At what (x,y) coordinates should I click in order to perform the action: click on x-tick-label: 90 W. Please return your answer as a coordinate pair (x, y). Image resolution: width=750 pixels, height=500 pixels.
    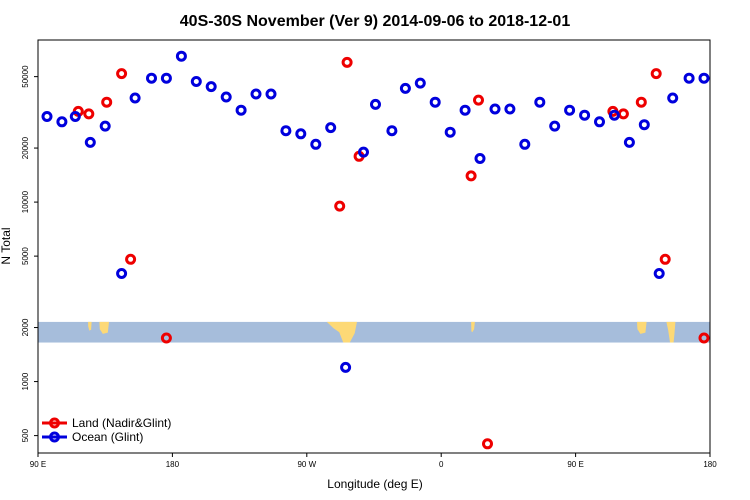
    Looking at the image, I should click on (306, 464).